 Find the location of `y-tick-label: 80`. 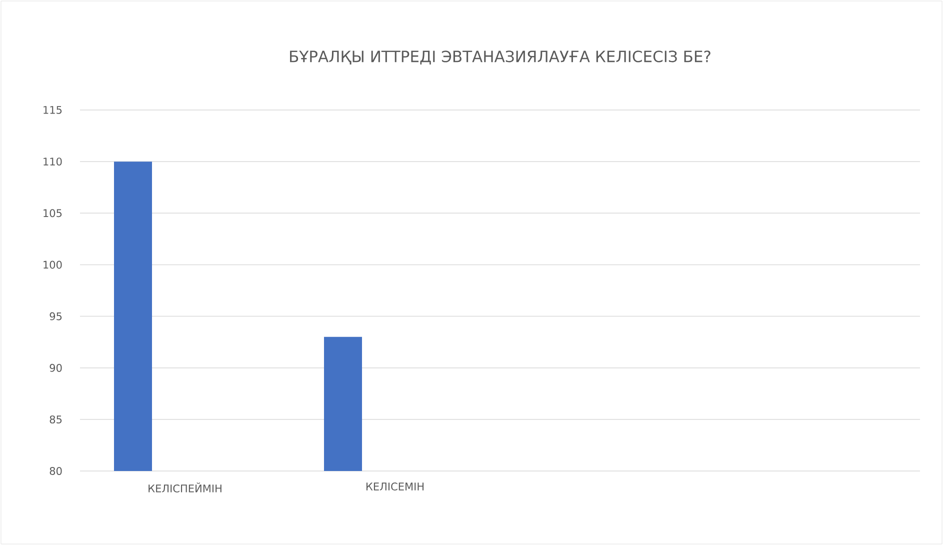

y-tick-label: 80 is located at coordinates (56, 471).